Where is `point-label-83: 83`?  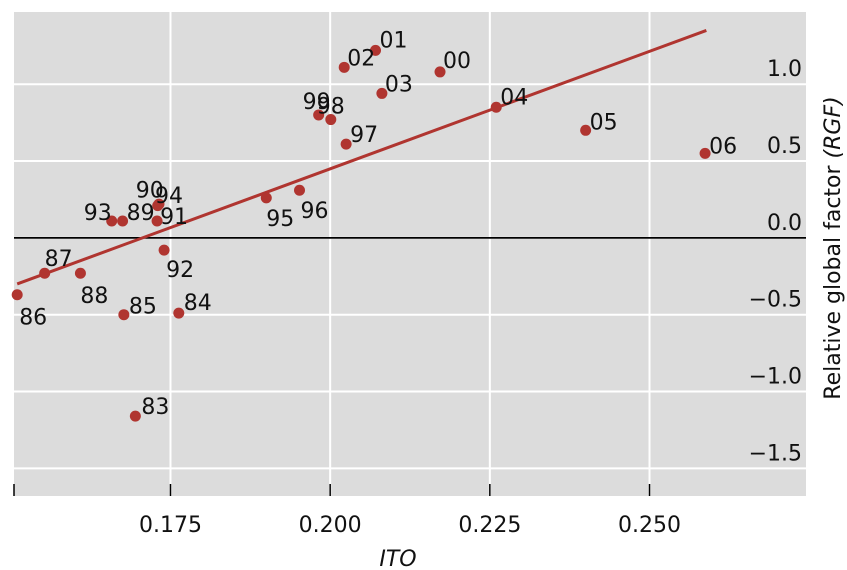 point-label-83: 83 is located at coordinates (155, 407).